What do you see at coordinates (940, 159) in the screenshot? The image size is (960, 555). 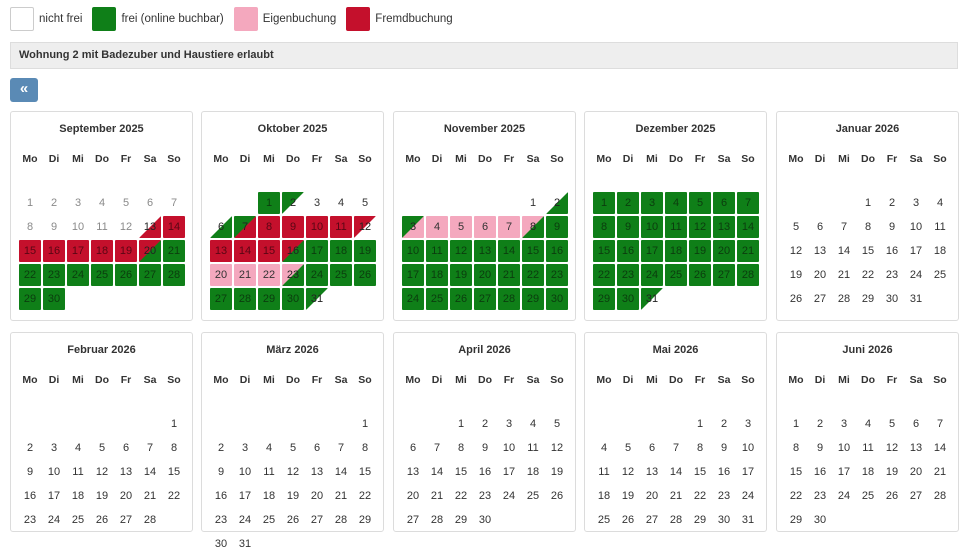 I see `weekday-header: So` at bounding box center [940, 159].